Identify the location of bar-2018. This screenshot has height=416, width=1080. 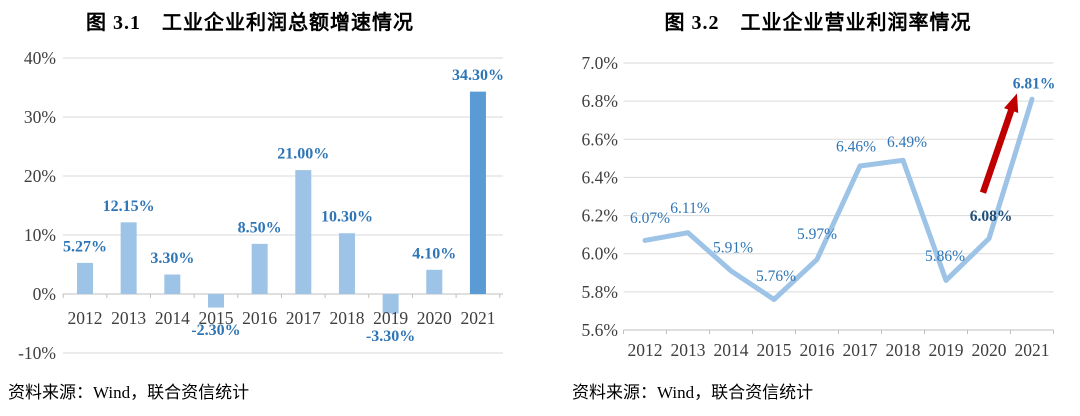
(346, 263).